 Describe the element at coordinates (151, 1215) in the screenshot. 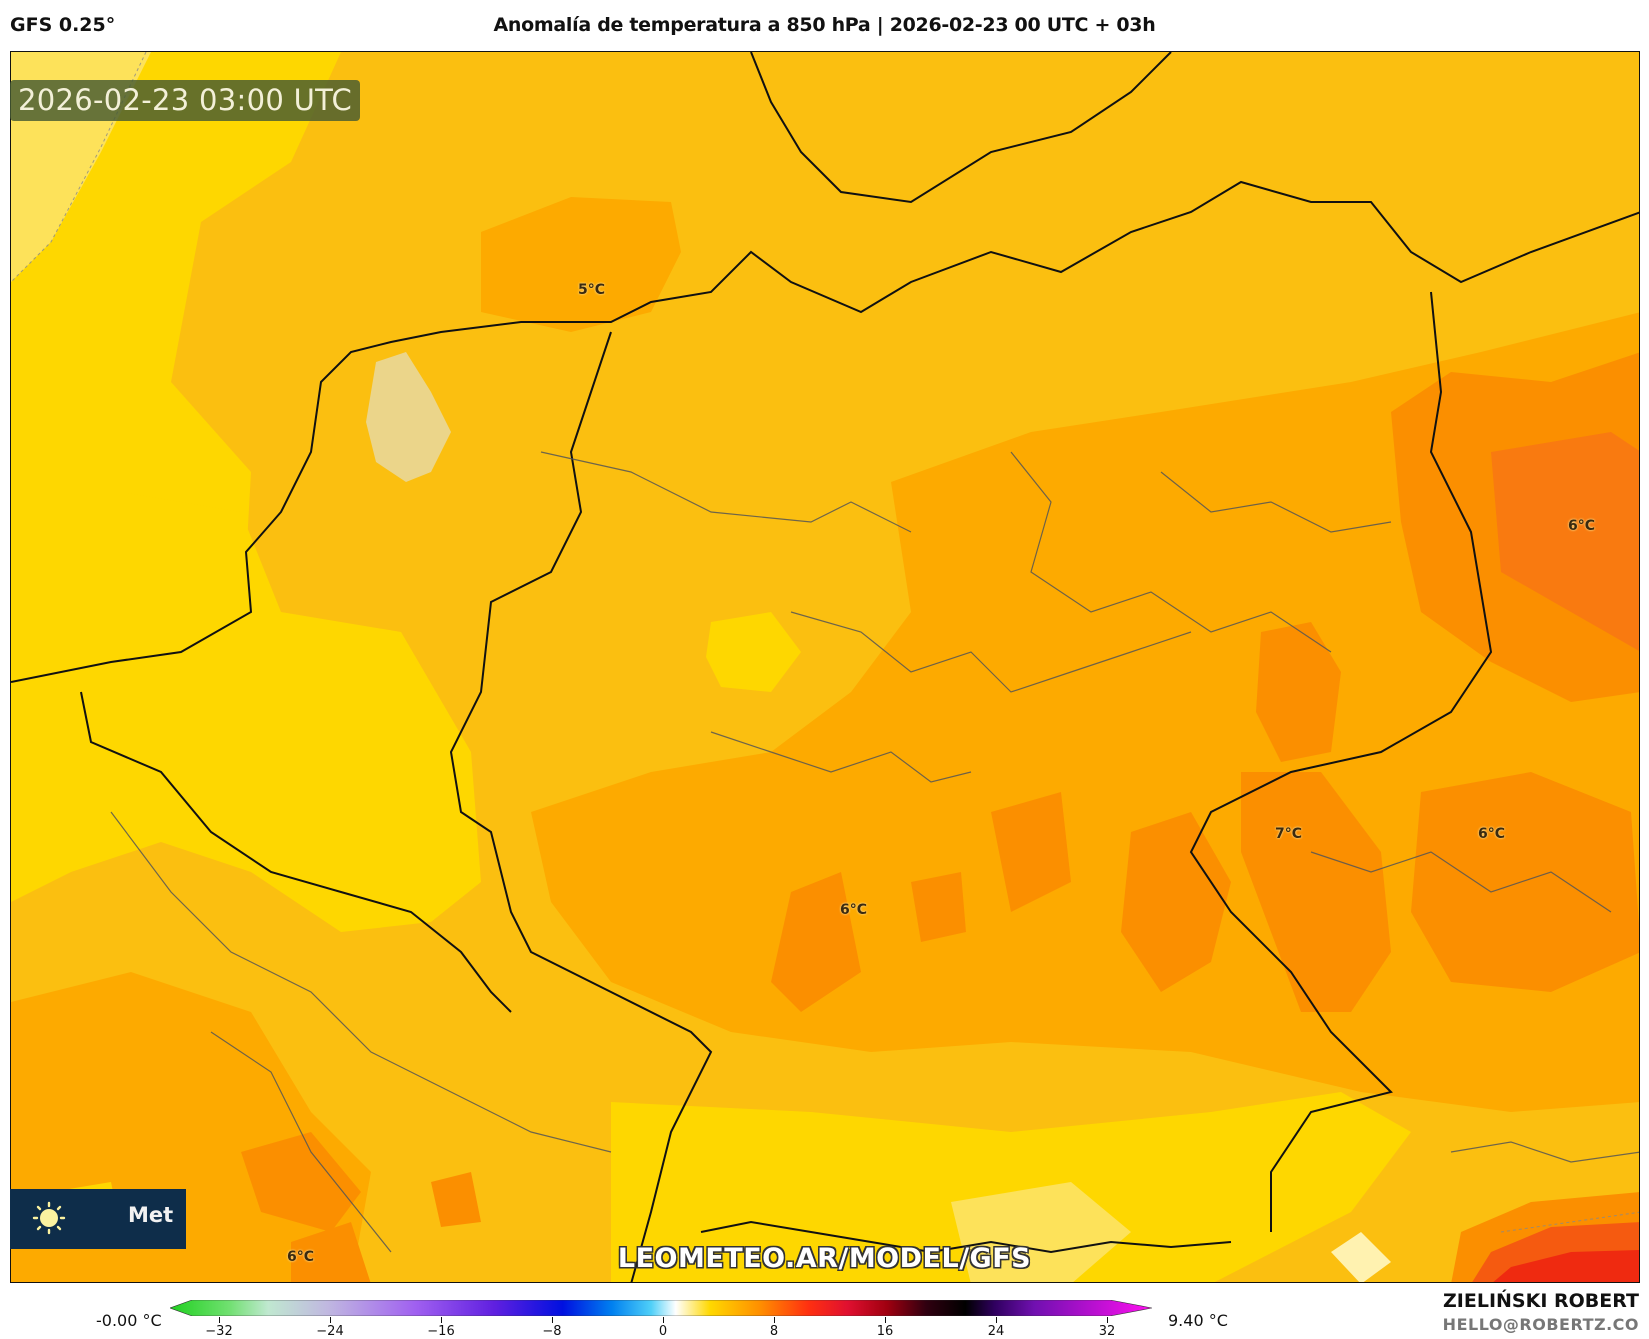

I see `logo-text: Met` at that location.